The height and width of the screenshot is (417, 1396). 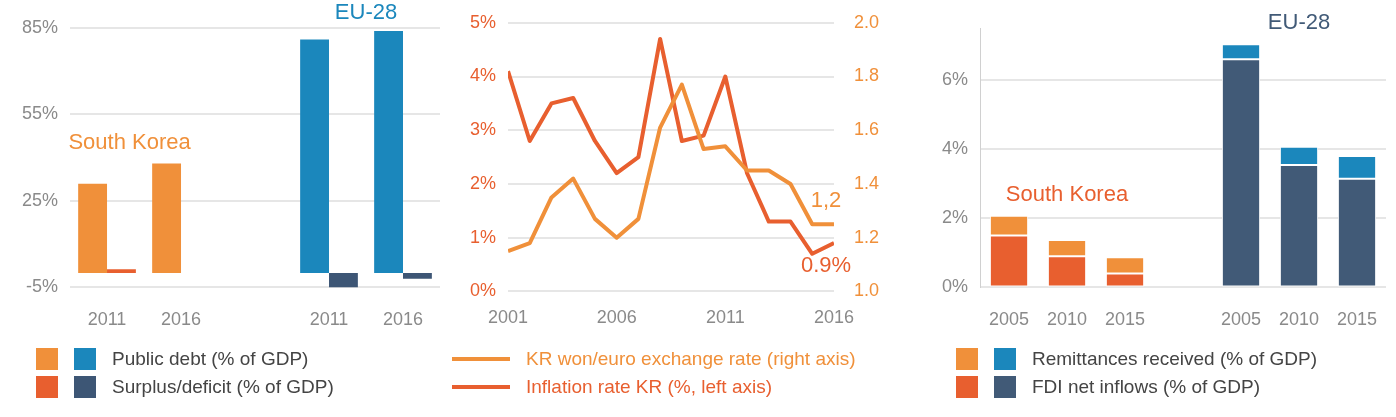 I want to click on y-tick-label: 5%, so click(x=483, y=21).